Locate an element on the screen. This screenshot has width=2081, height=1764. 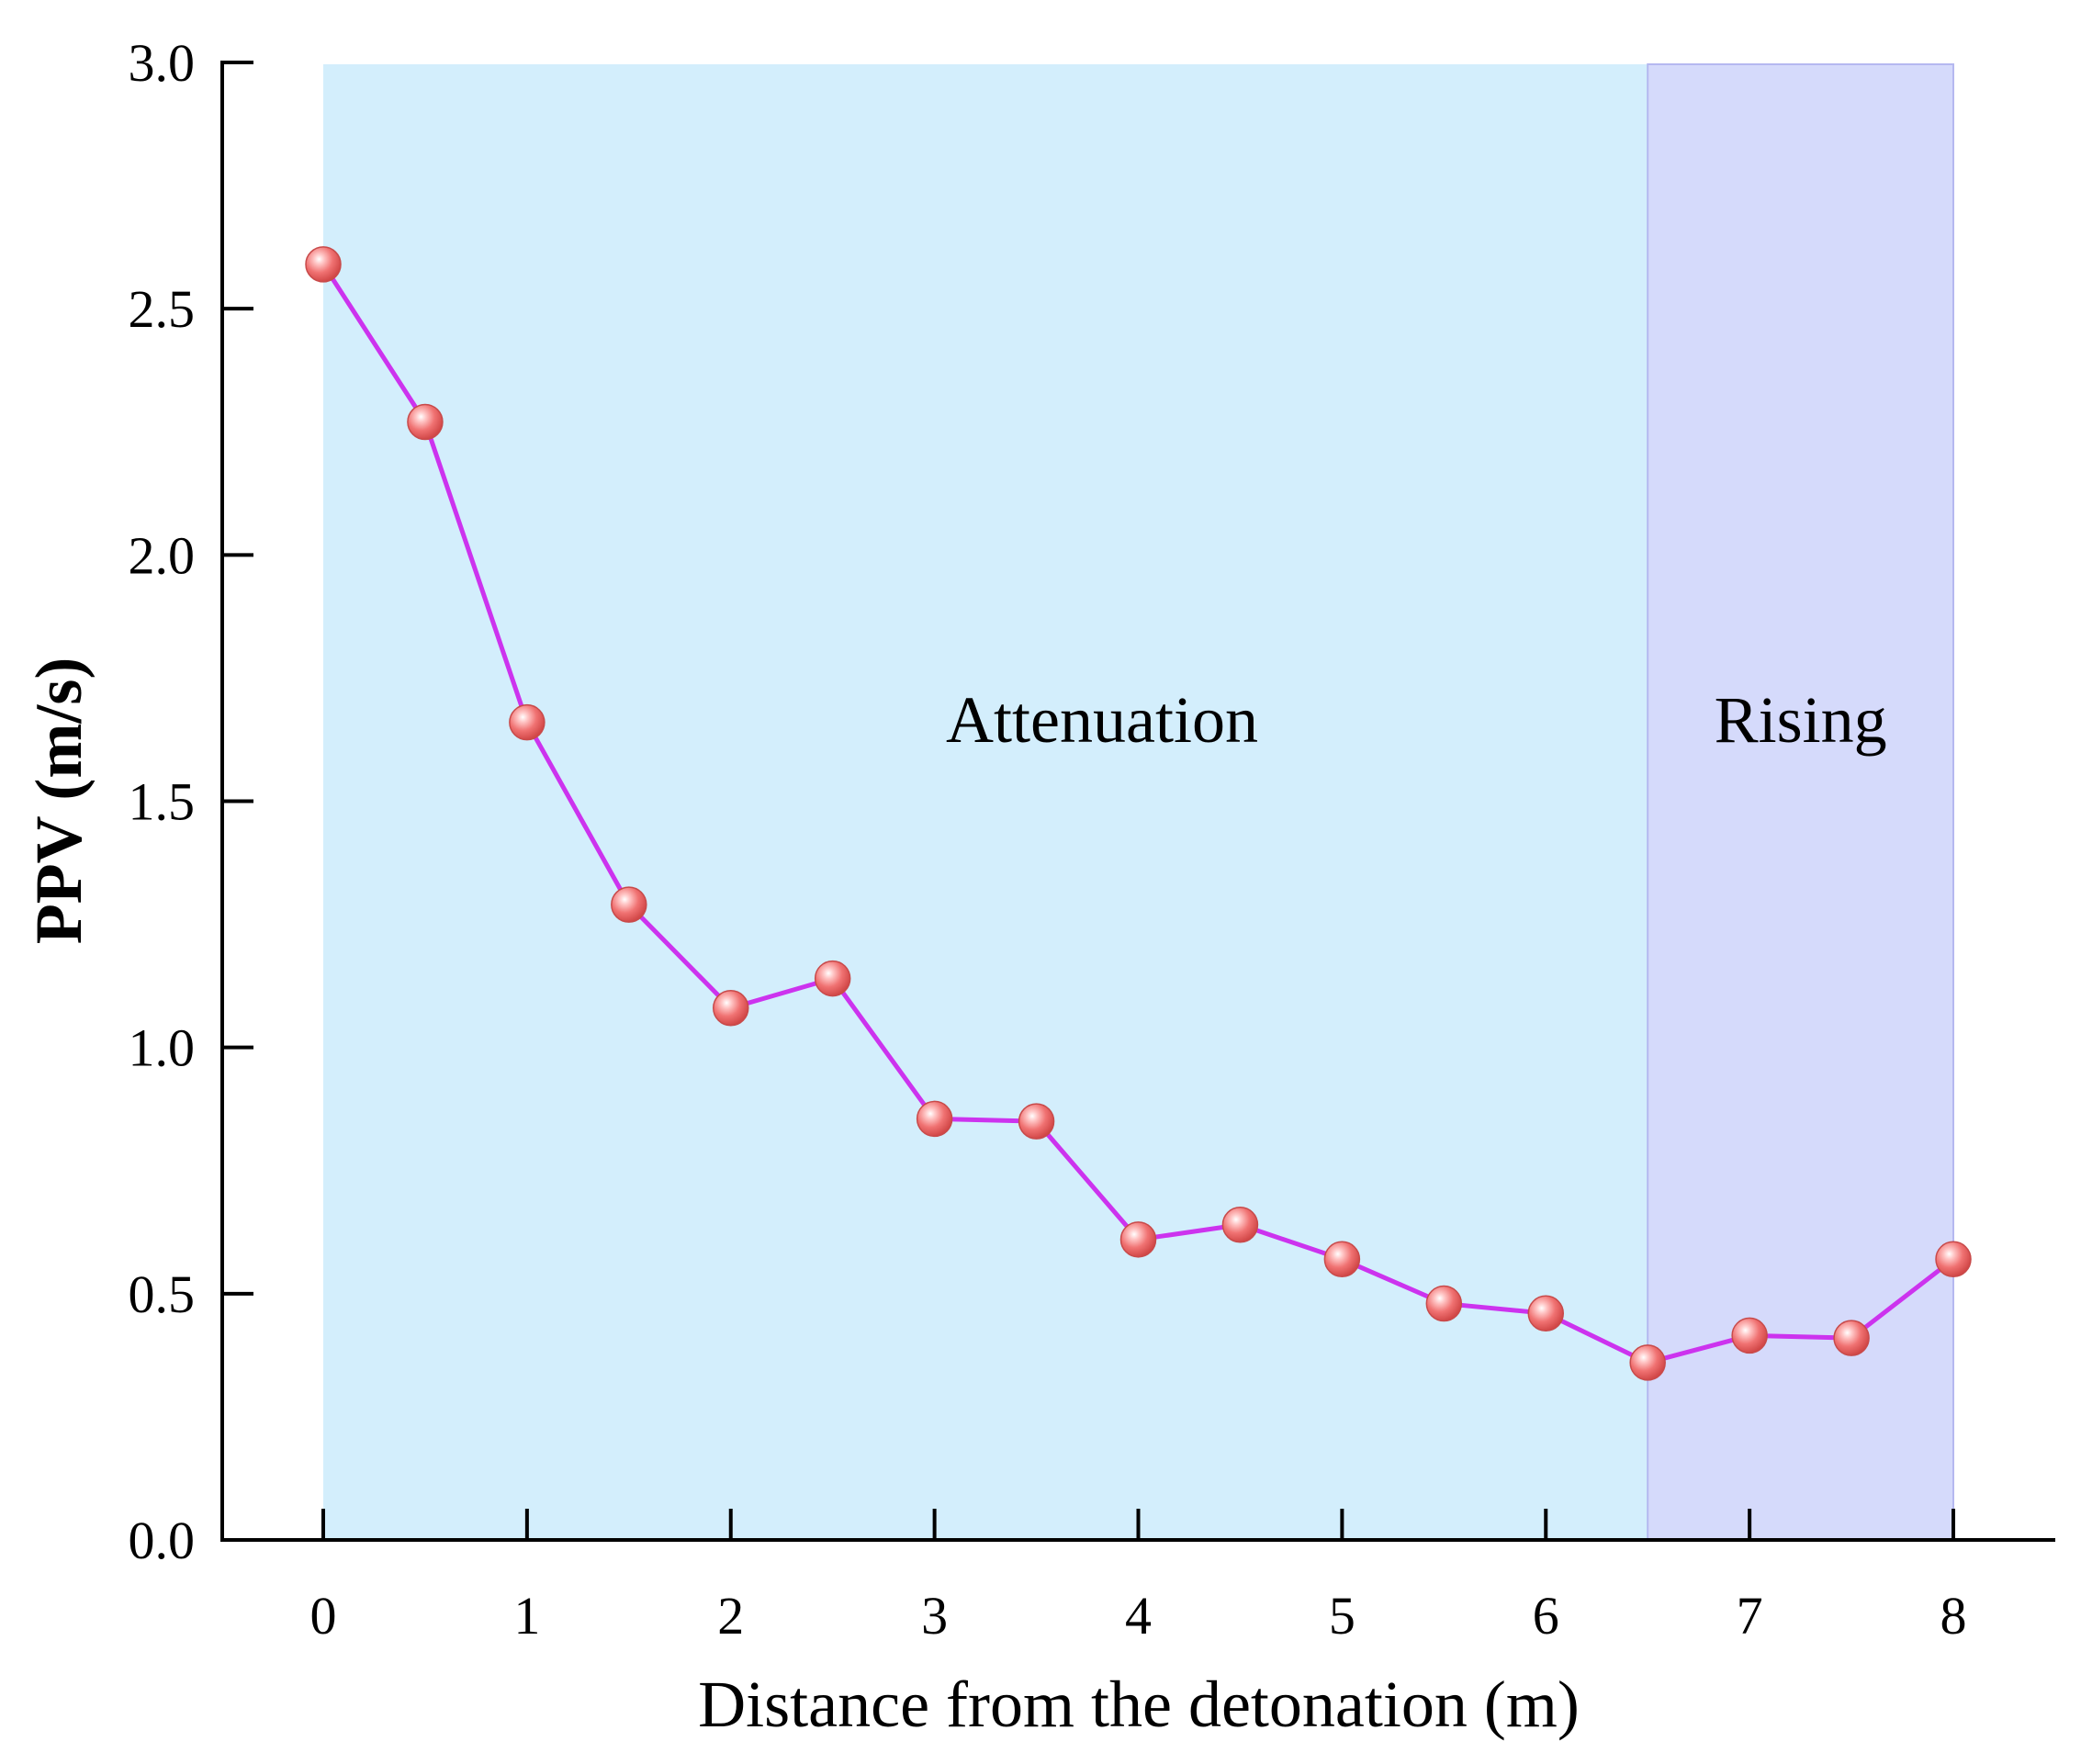
x-tick-label: 0 is located at coordinates (323, 1616).